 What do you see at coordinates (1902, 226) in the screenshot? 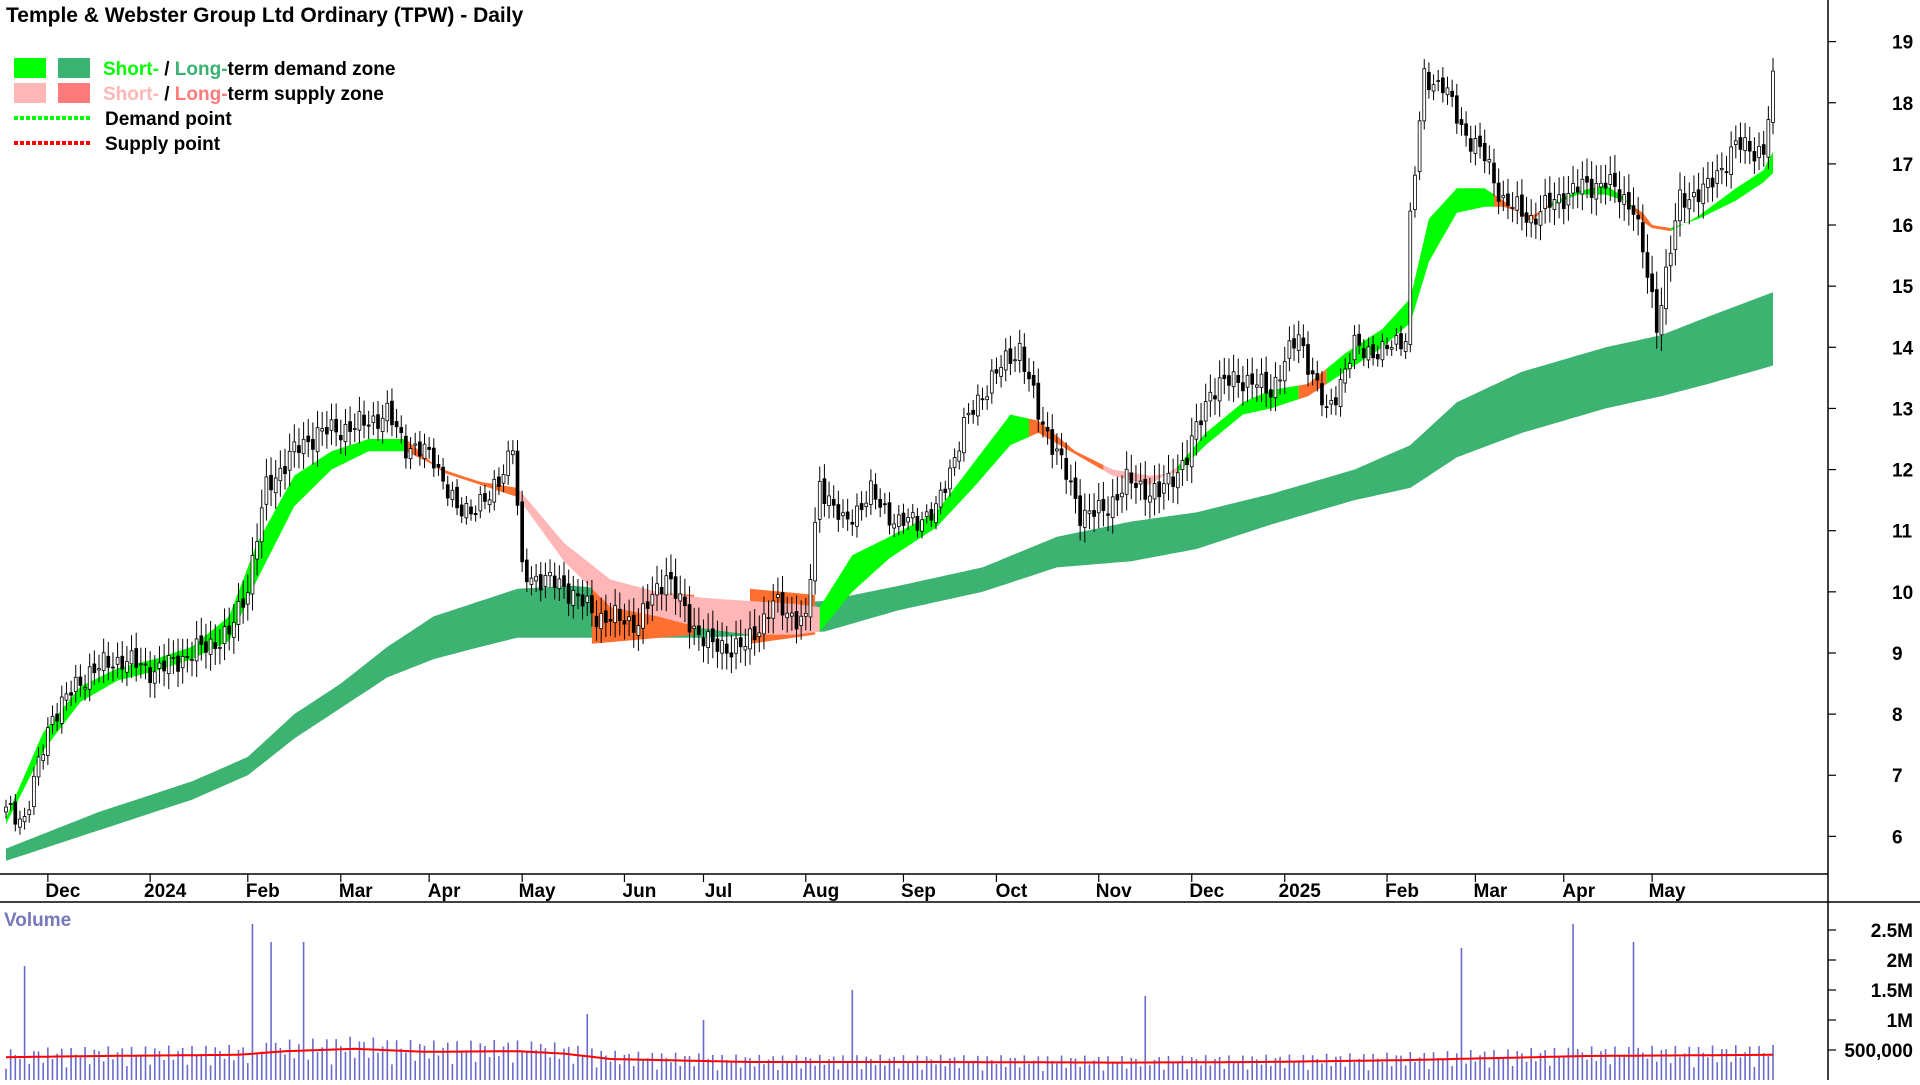
I see `price-tick-label-16: 16` at bounding box center [1902, 226].